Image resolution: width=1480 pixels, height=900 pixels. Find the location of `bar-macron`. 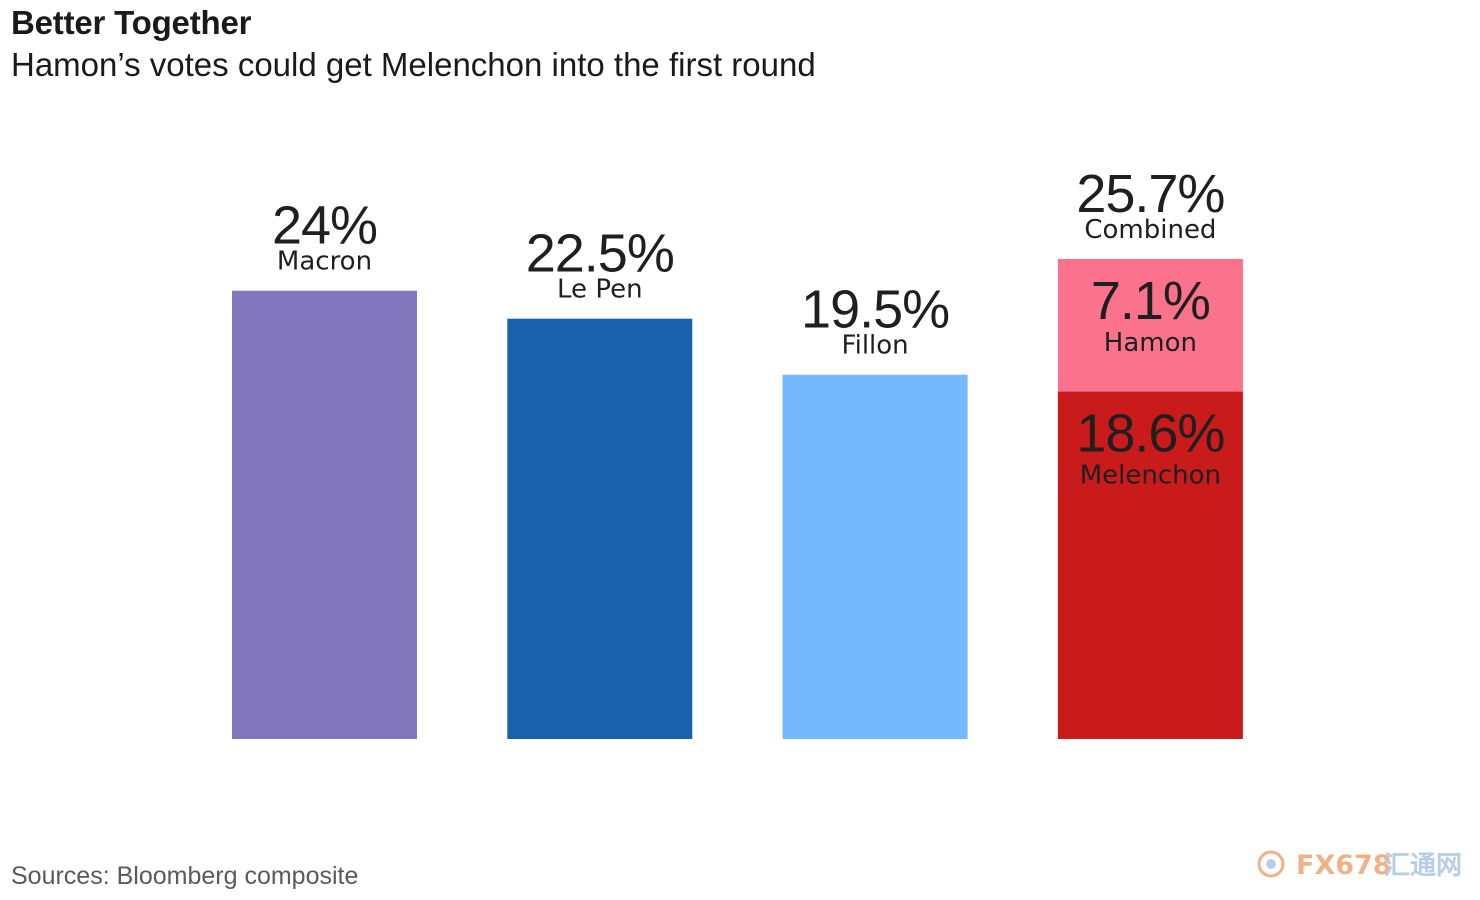

bar-macron is located at coordinates (324, 514).